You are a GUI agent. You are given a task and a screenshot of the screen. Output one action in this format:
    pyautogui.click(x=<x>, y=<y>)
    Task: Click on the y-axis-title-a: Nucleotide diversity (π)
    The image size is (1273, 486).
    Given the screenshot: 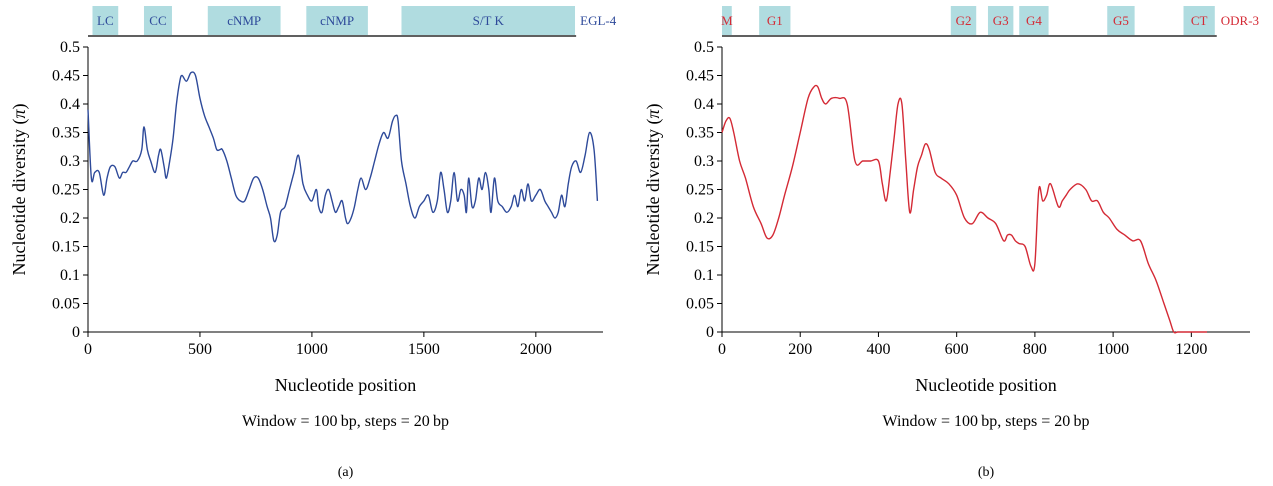 What is the action you would take?
    pyautogui.click(x=19, y=190)
    